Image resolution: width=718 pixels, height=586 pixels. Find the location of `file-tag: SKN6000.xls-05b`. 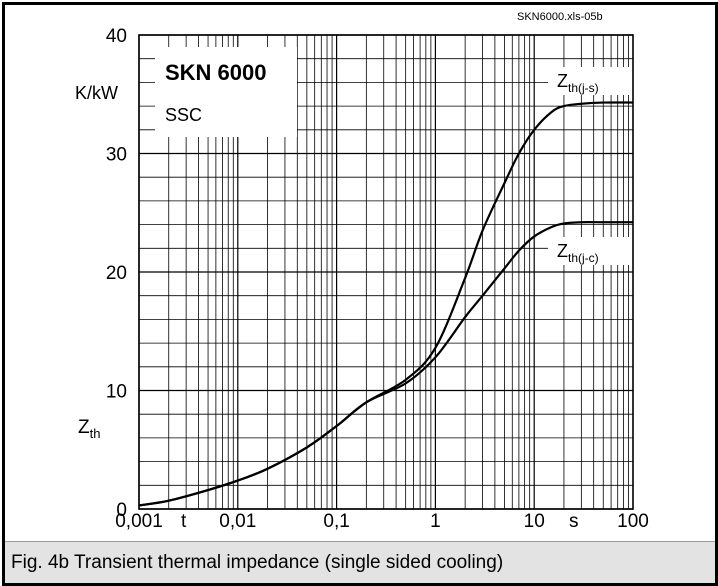

file-tag: SKN6000.xls-05b is located at coordinates (560, 17).